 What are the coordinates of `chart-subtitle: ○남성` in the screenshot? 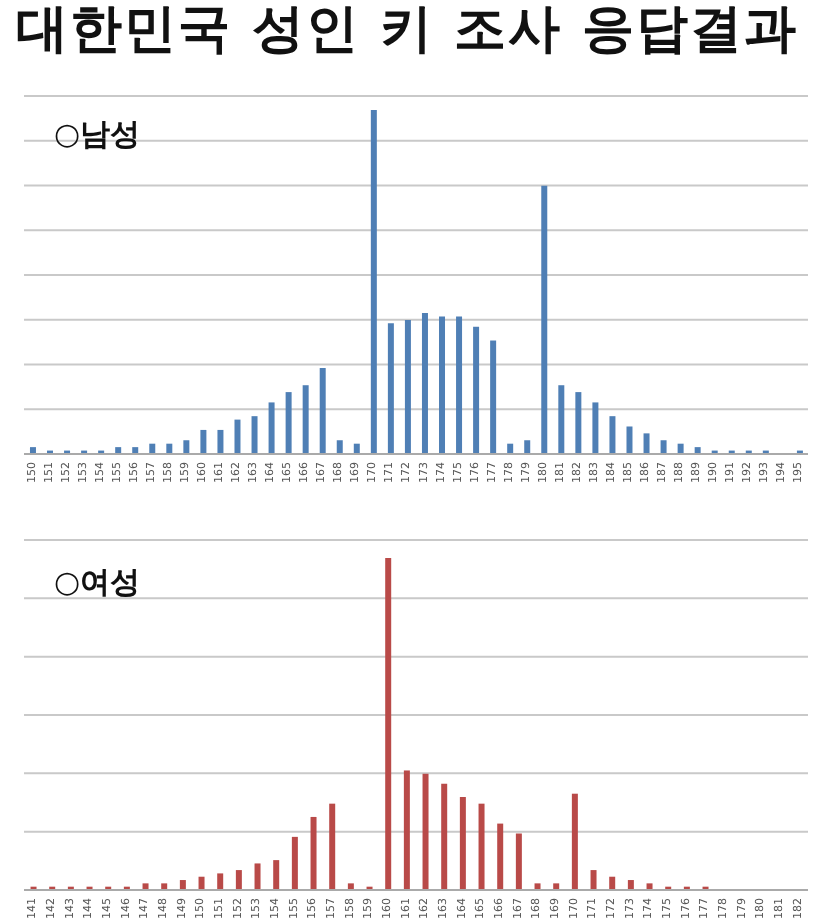 It's located at (97, 134).